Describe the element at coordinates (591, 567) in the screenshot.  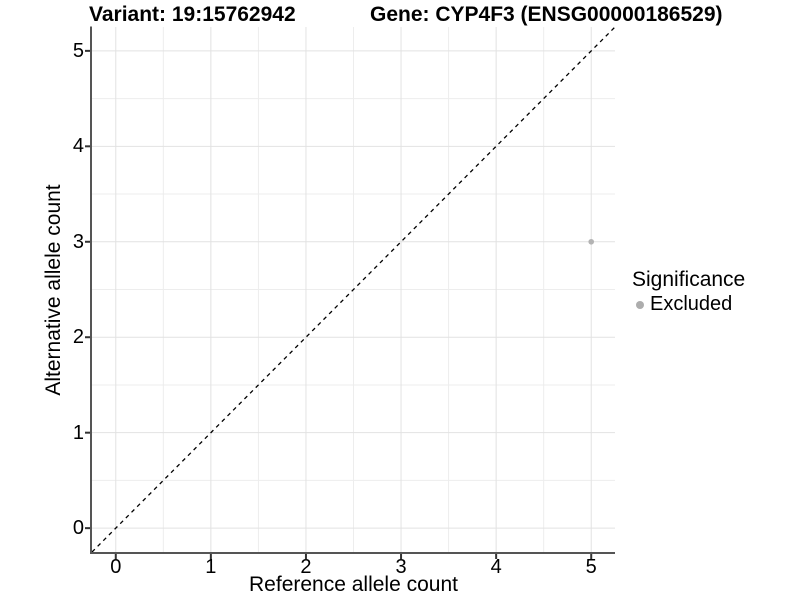
I see `x-tick-label: 5` at that location.